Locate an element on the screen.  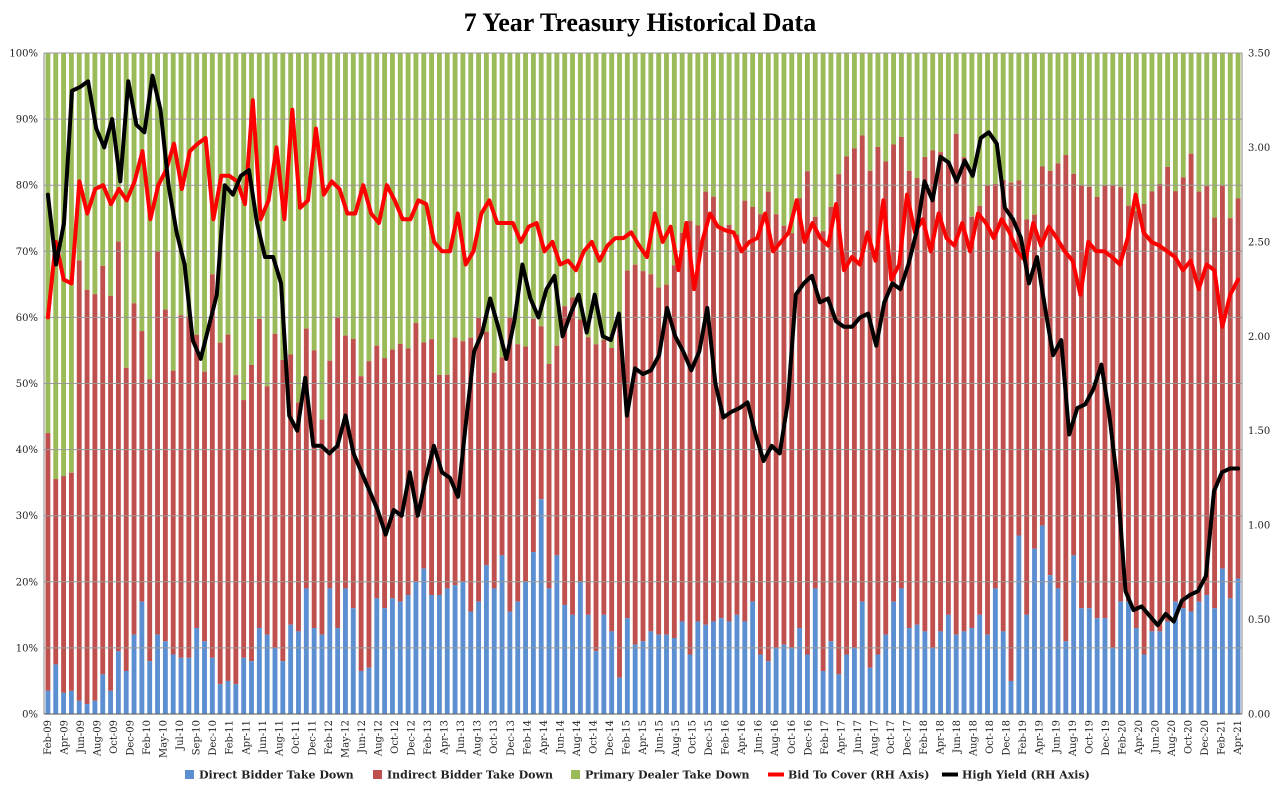
x-tick-label: Aug-09 is located at coordinates (98, 738).